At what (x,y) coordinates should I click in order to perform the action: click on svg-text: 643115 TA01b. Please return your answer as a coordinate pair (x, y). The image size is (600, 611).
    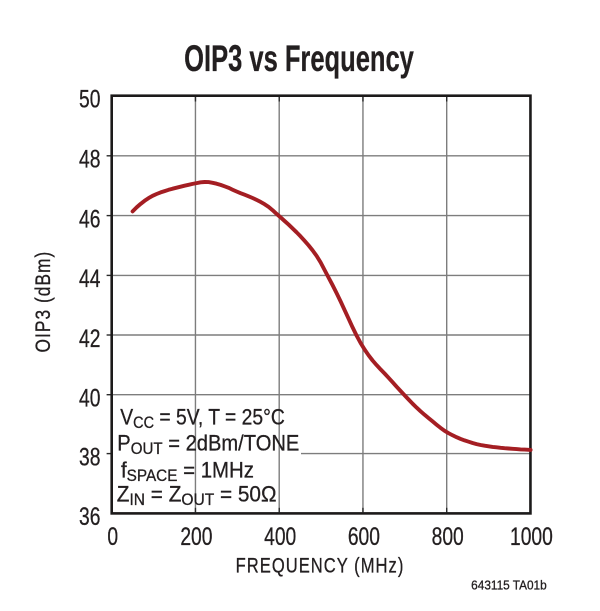
    Looking at the image, I should click on (509, 585).